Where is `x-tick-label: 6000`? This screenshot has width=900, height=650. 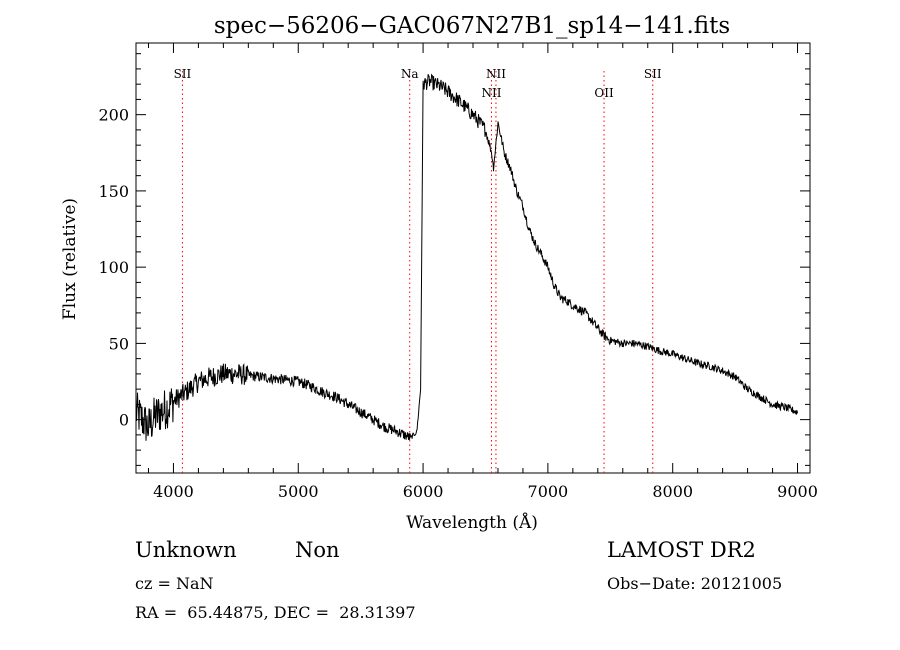
x-tick-label: 6000 is located at coordinates (423, 491).